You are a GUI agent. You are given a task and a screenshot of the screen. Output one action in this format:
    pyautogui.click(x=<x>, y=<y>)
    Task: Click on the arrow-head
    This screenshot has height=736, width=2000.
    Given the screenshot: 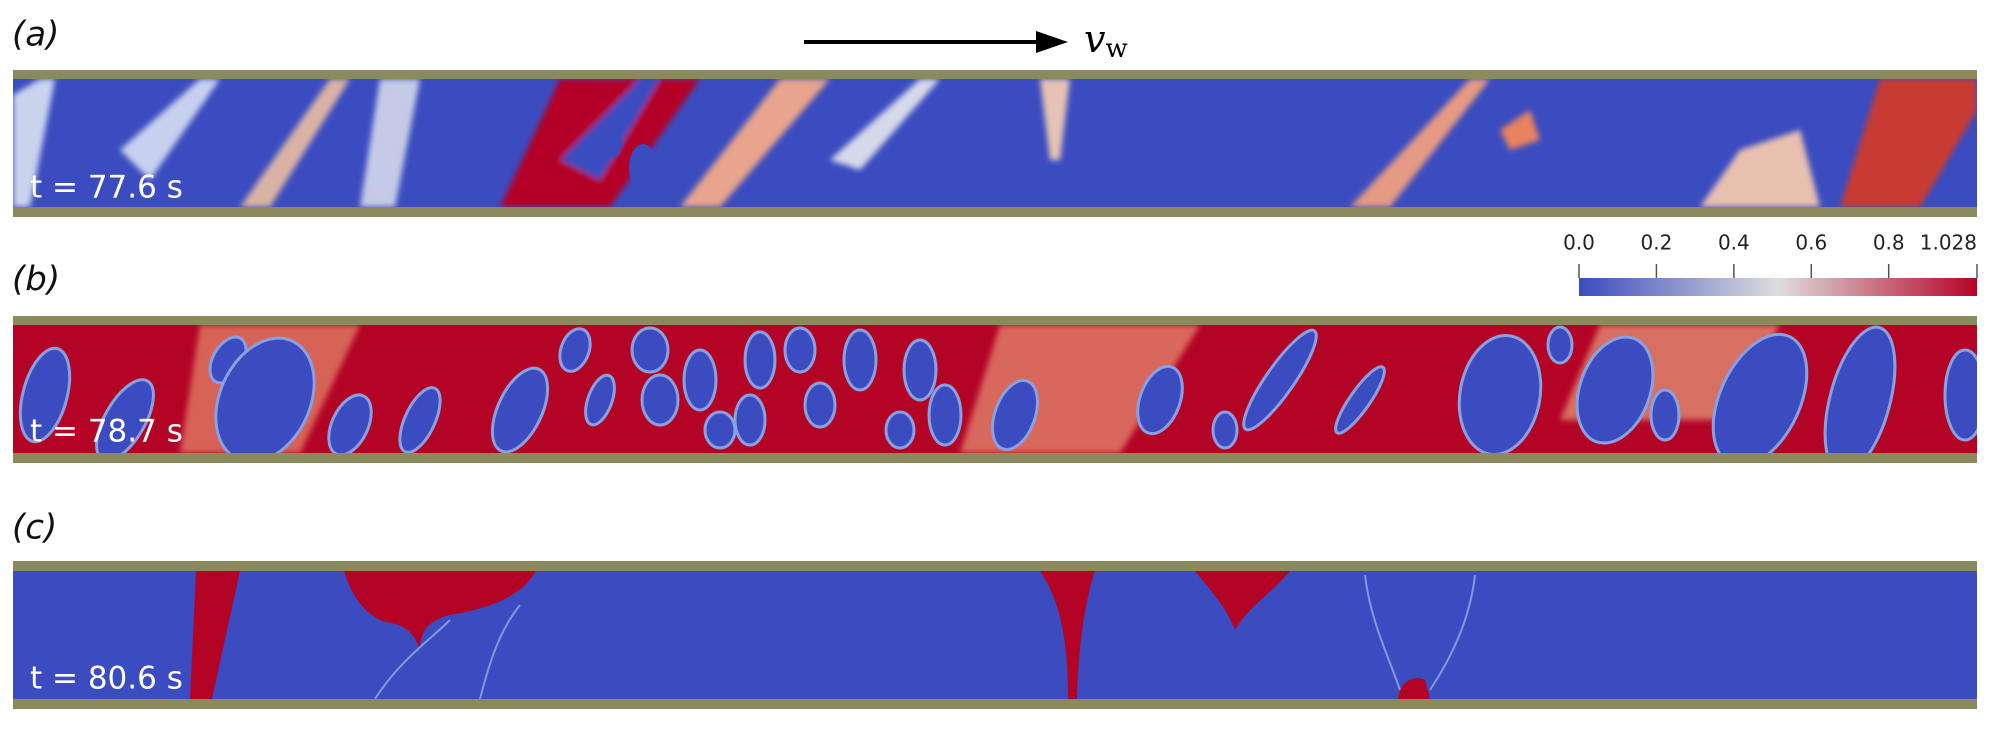 What is the action you would take?
    pyautogui.click(x=1052, y=42)
    